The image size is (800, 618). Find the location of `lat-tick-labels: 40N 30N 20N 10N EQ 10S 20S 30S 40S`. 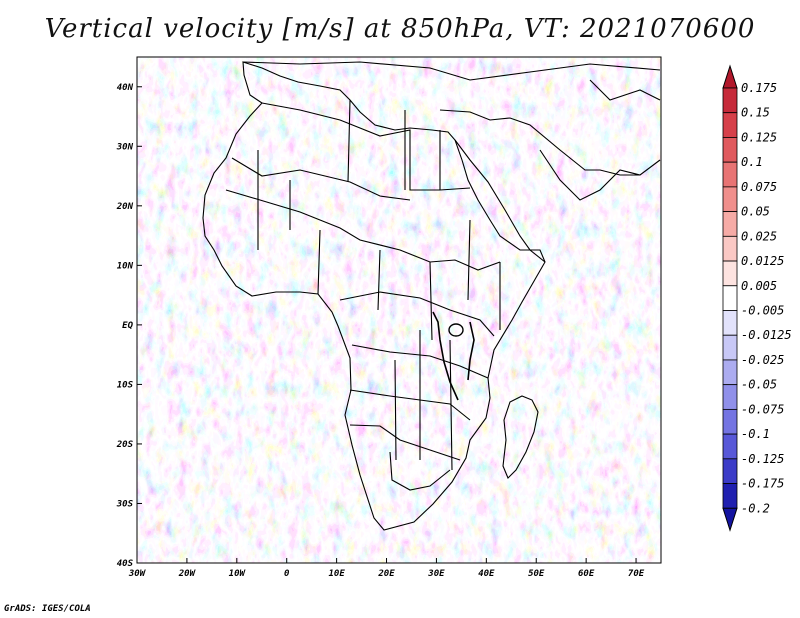

lat-tick-labels: 40N 30N 20N 10N EQ 10S 20S 30S 40S is located at coordinates (129, 326).